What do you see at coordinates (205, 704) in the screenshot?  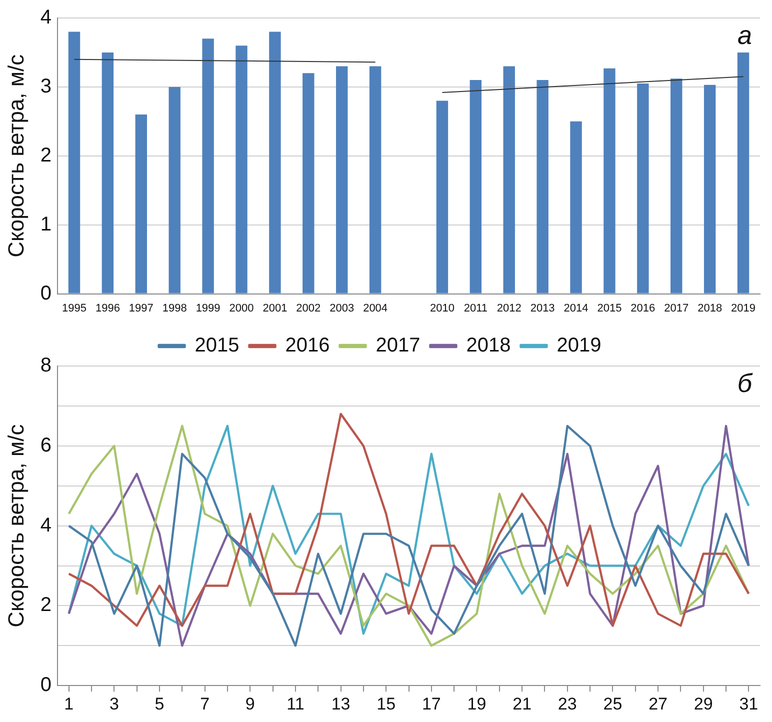 I see `x-tick-label: 7` at bounding box center [205, 704].